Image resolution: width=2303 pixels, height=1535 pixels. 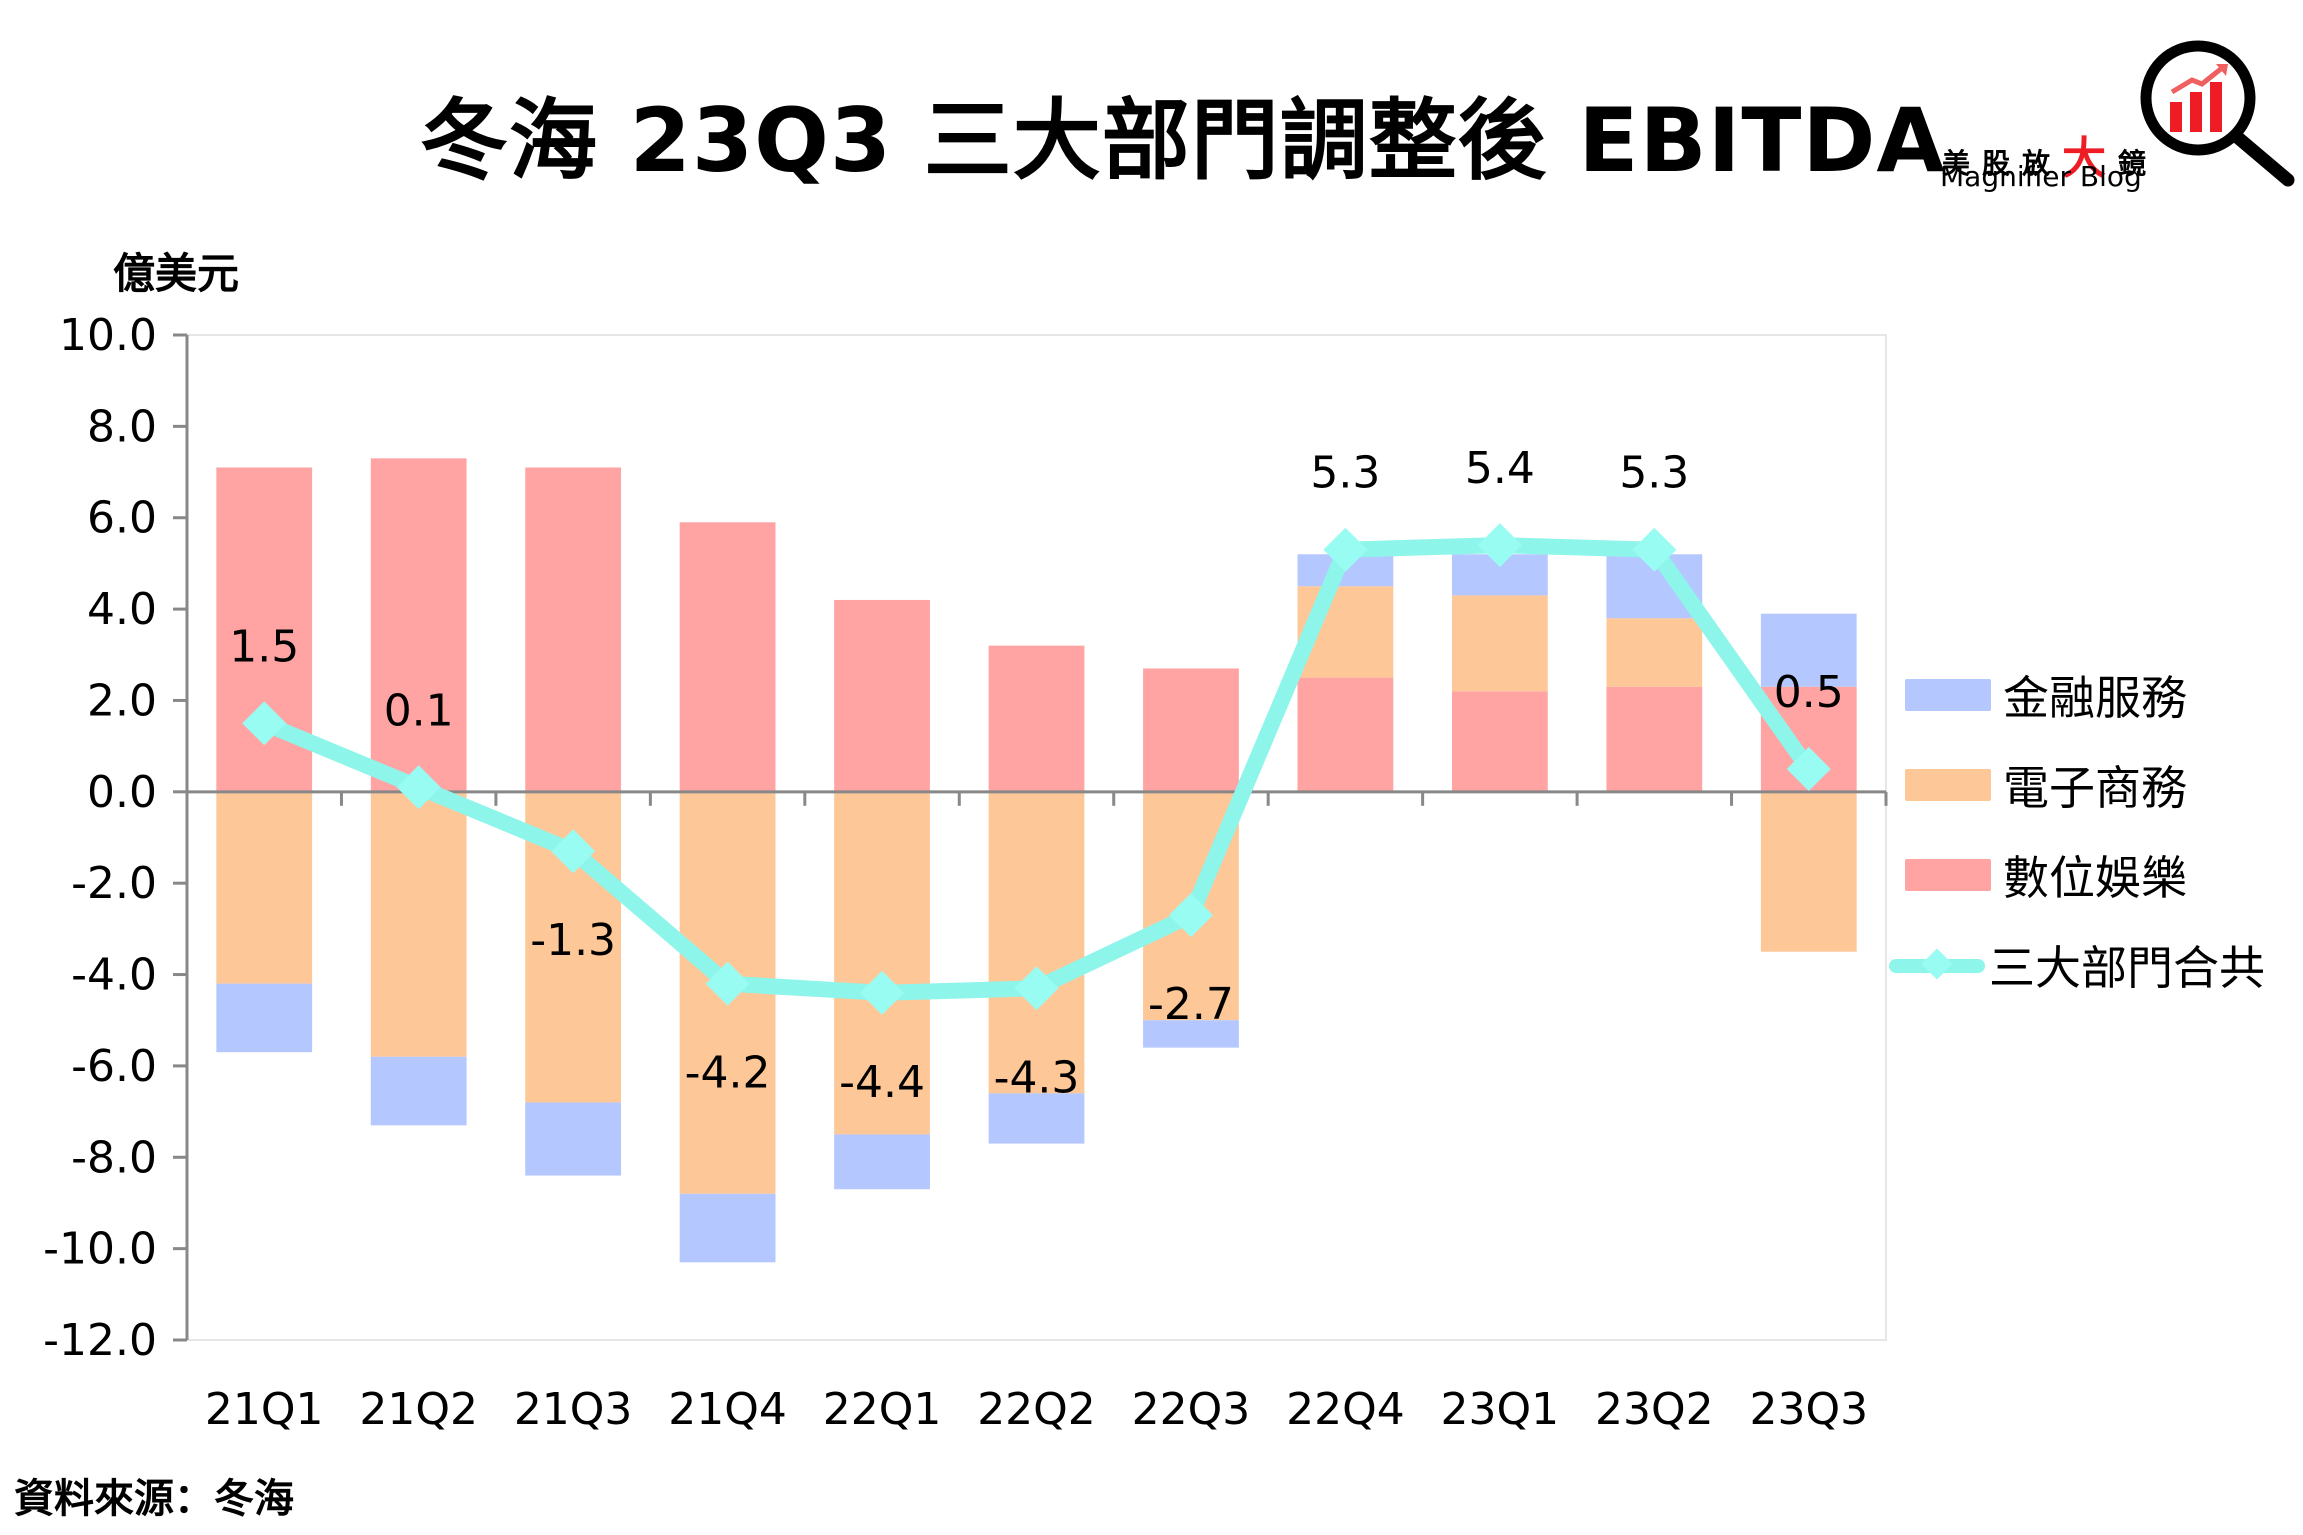 I want to click on bar-entertainment-22Q1, so click(x=882, y=695).